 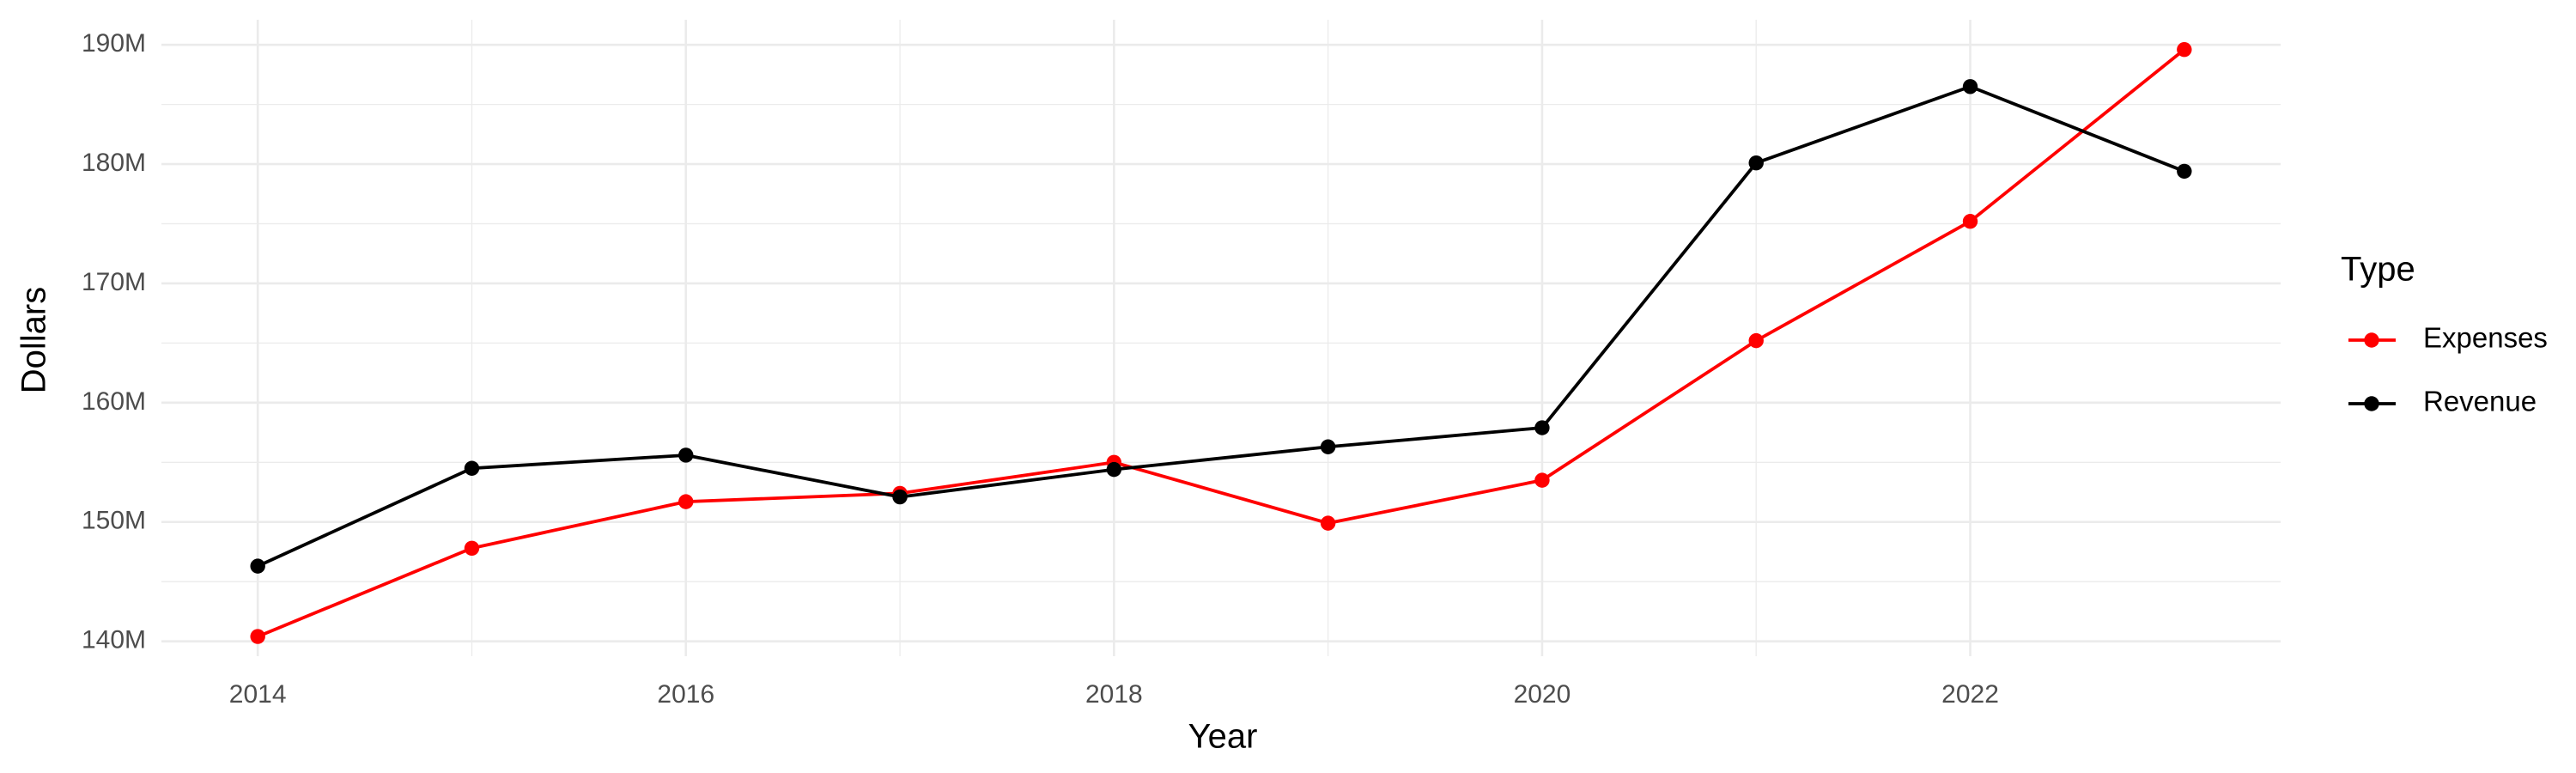 I want to click on legend-label: Revenue, so click(x=2480, y=401).